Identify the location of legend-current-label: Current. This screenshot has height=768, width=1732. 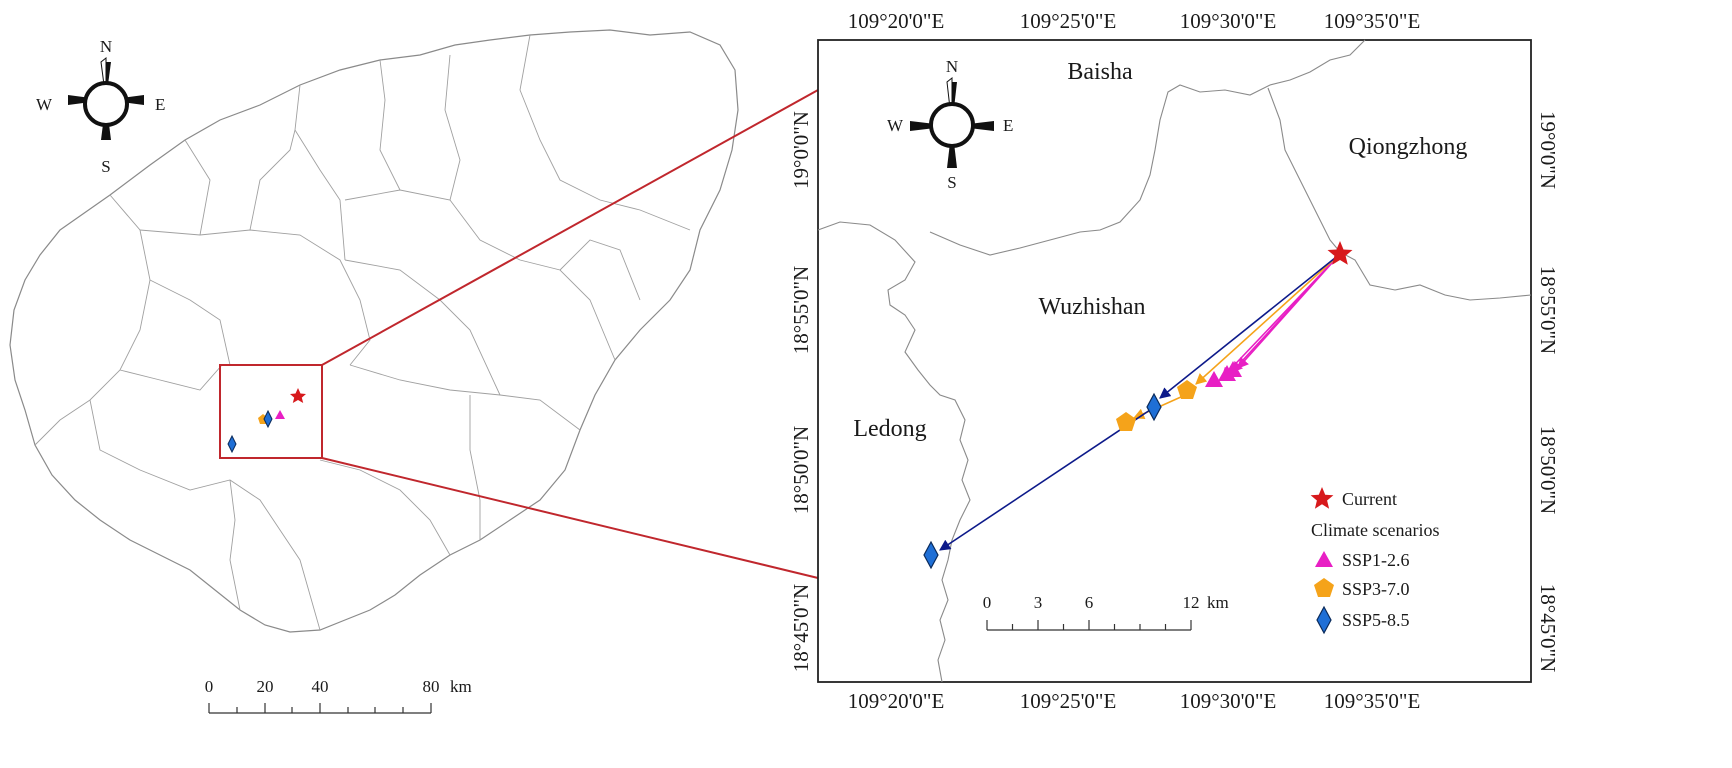
(1369, 499).